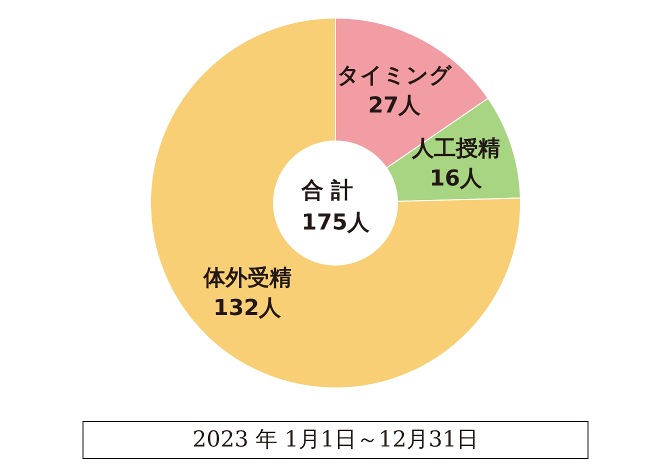 The width and height of the screenshot is (671, 471). What do you see at coordinates (335, 440) in the screenshot?
I see `text: 2023 年 1月1日～12月31日` at bounding box center [335, 440].